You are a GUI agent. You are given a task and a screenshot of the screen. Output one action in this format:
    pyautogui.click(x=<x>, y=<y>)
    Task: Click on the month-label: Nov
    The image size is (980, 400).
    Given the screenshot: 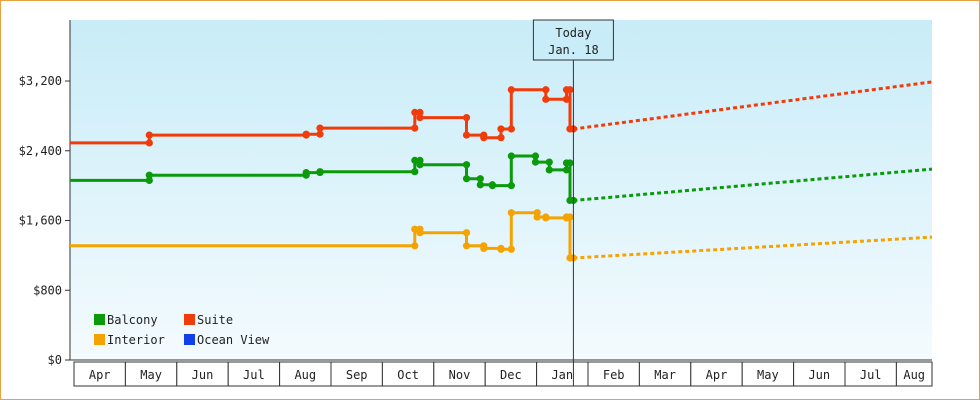 What is the action you would take?
    pyautogui.click(x=460, y=375)
    